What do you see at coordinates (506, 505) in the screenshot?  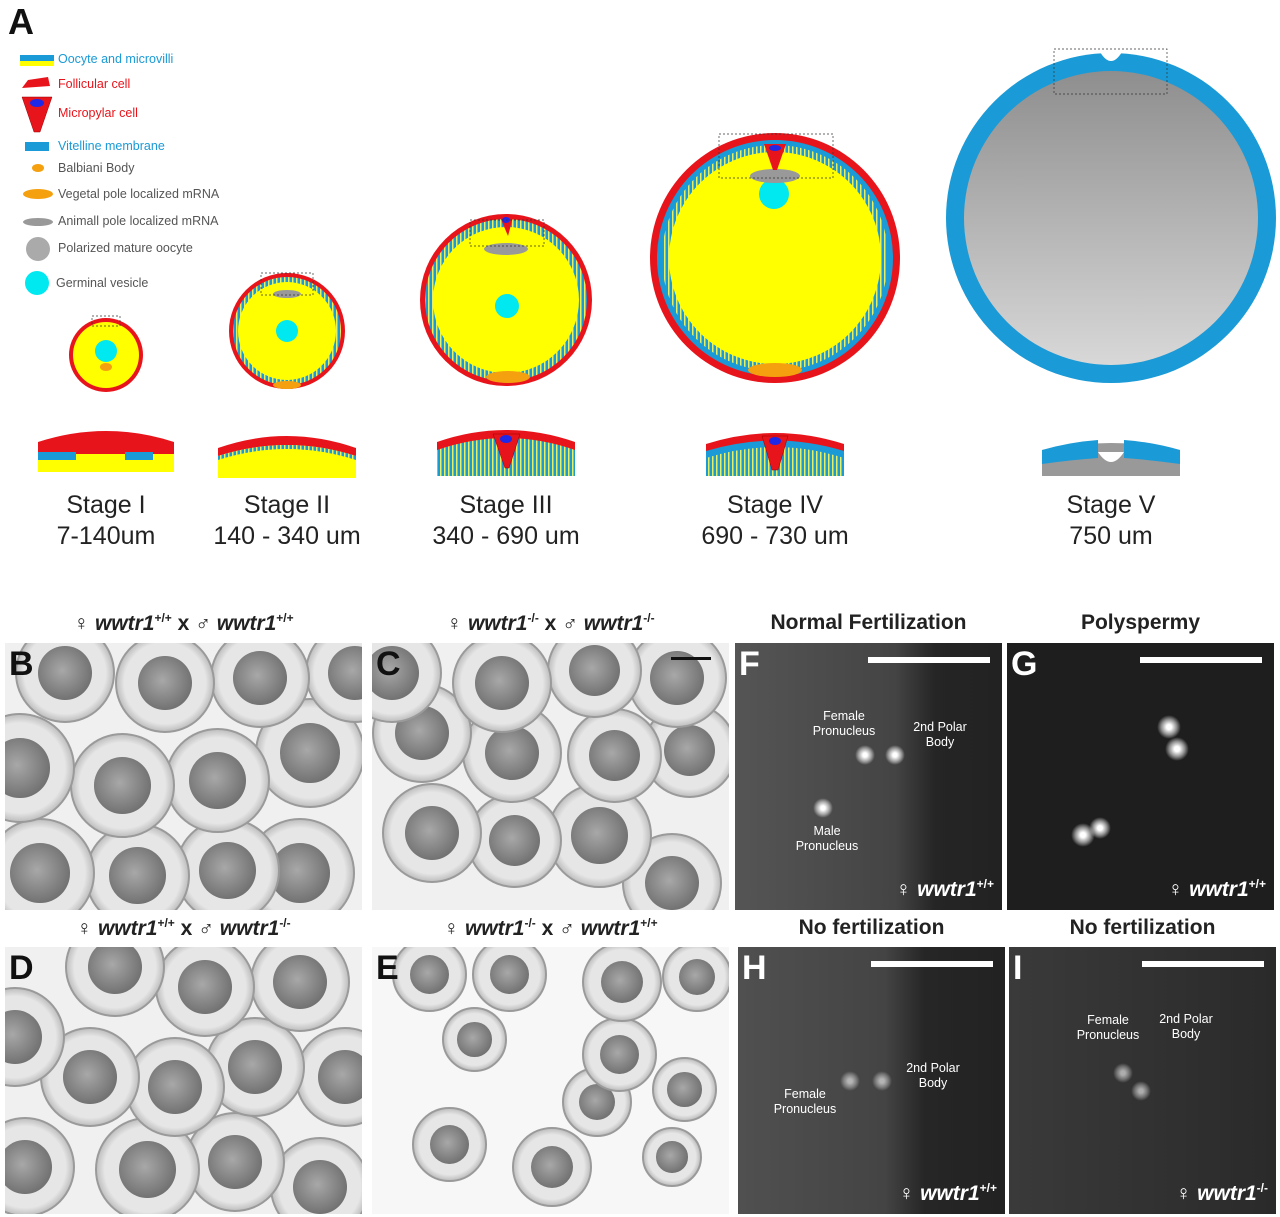 I see `stage-name: Stage III` at bounding box center [506, 505].